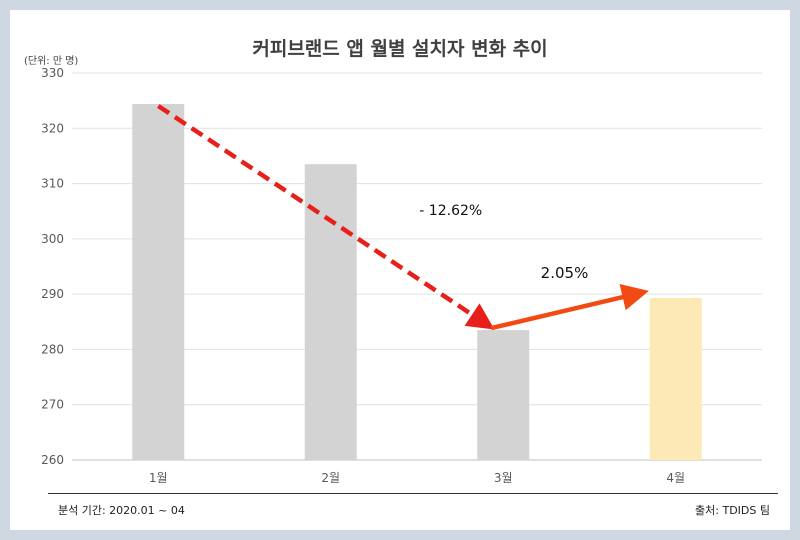  What do you see at coordinates (732, 510) in the screenshot?
I see `source-credit: 출처: TDIDS 팀` at bounding box center [732, 510].